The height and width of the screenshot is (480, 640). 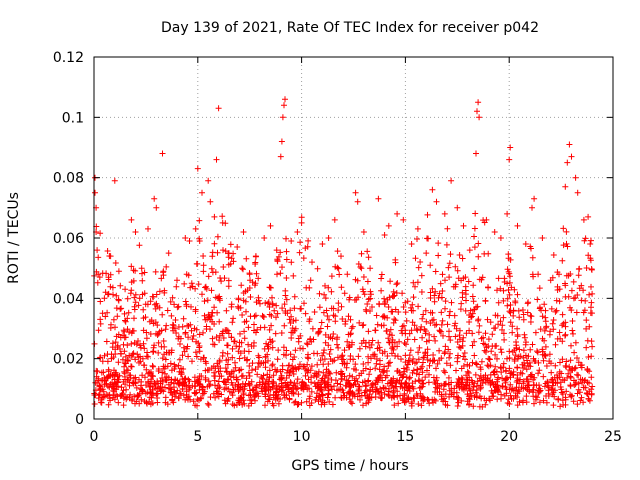 I want to click on y-tick-labels: 0 0.02 0.04 0.06 0.08 0.1 0.12, so click(x=68, y=239).